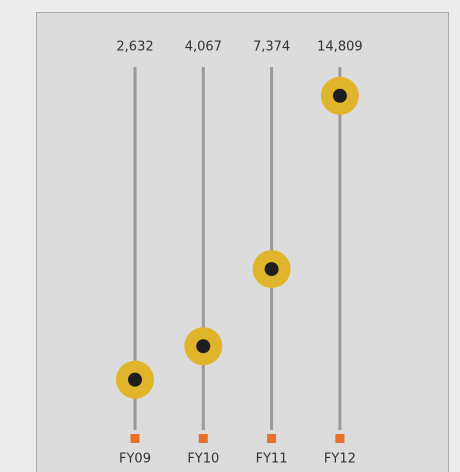 This screenshot has height=472, width=460. I want to click on value-label: 4,067, so click(203, 47).